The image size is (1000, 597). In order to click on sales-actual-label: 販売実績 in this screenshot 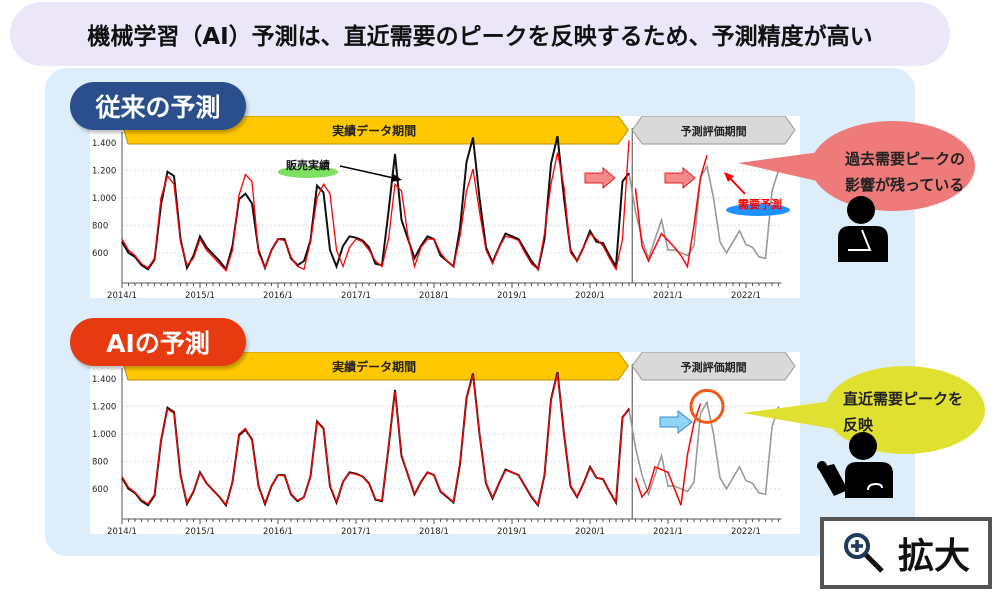, I will do `click(308, 165)`.